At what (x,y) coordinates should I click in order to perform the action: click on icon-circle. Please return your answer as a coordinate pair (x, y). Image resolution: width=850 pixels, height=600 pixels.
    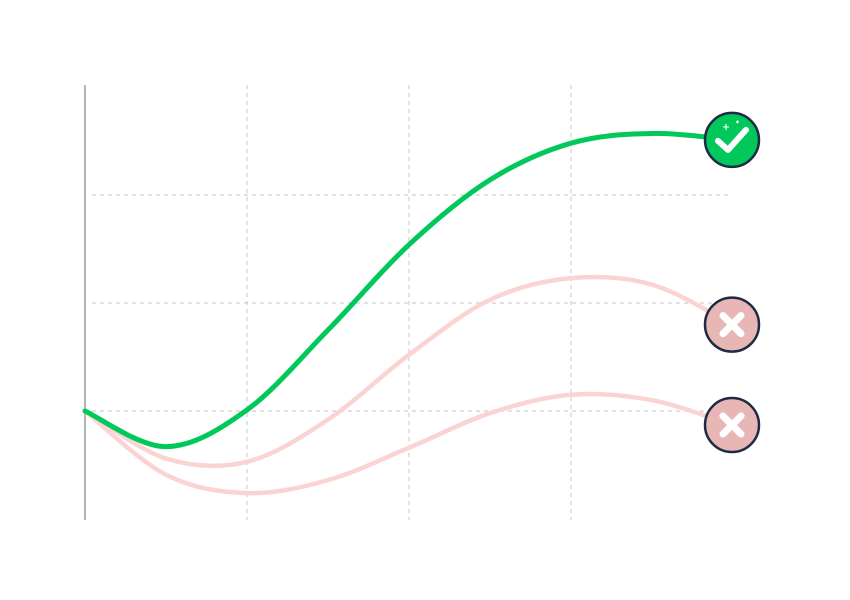
    Looking at the image, I should click on (732, 140).